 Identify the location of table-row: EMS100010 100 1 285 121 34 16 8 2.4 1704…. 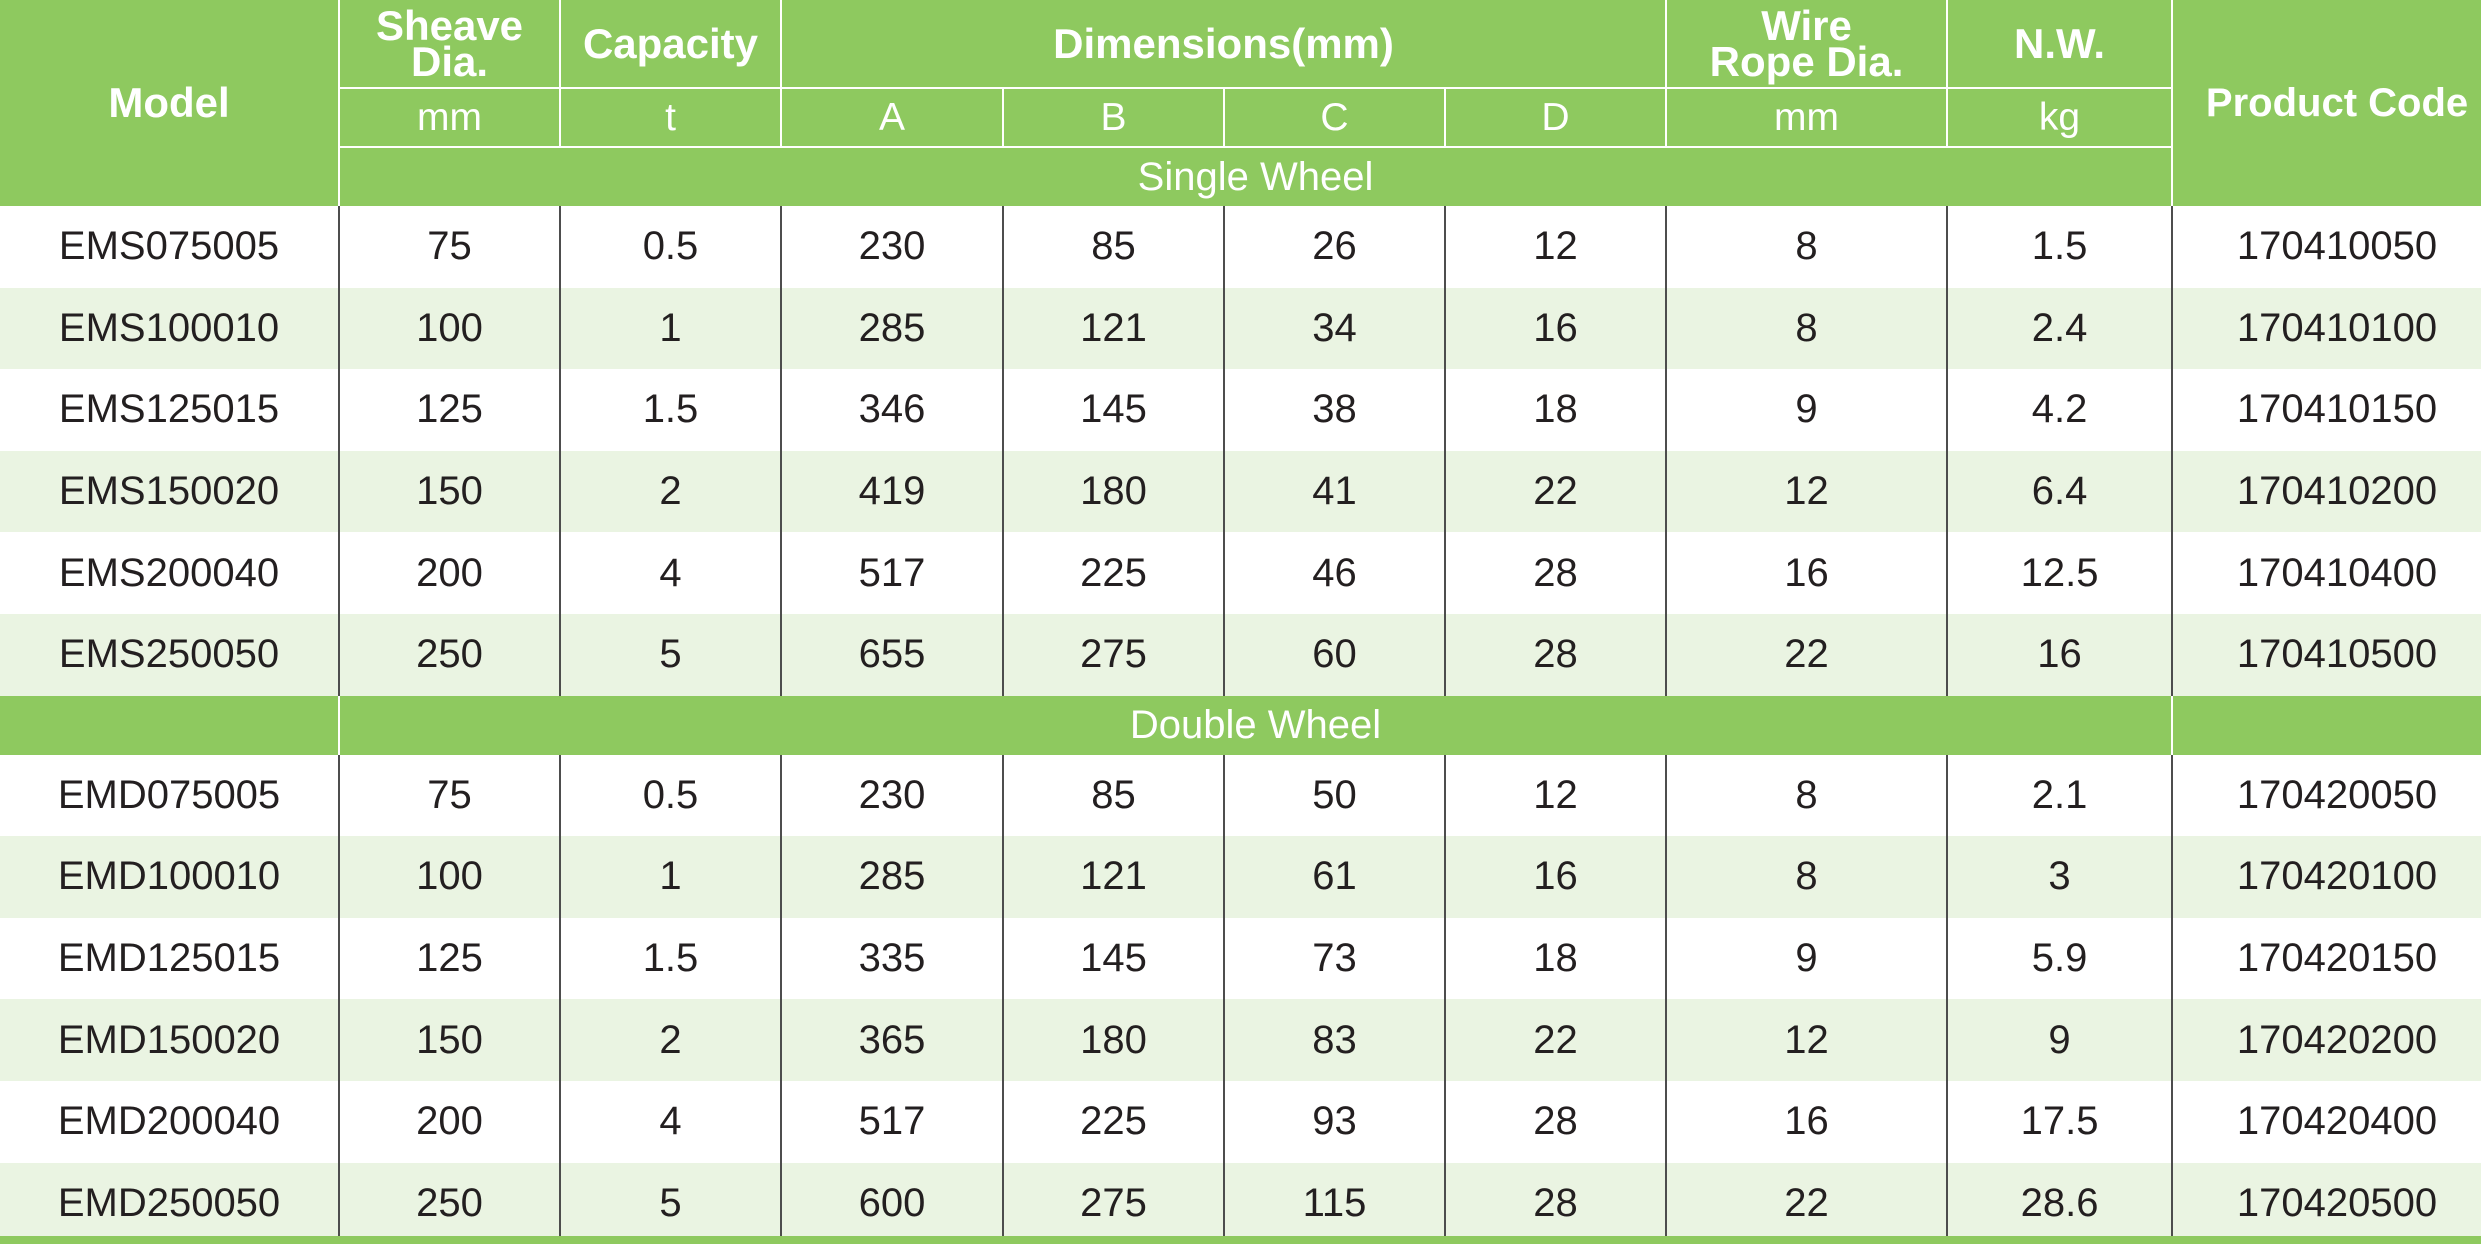
(1240, 328).